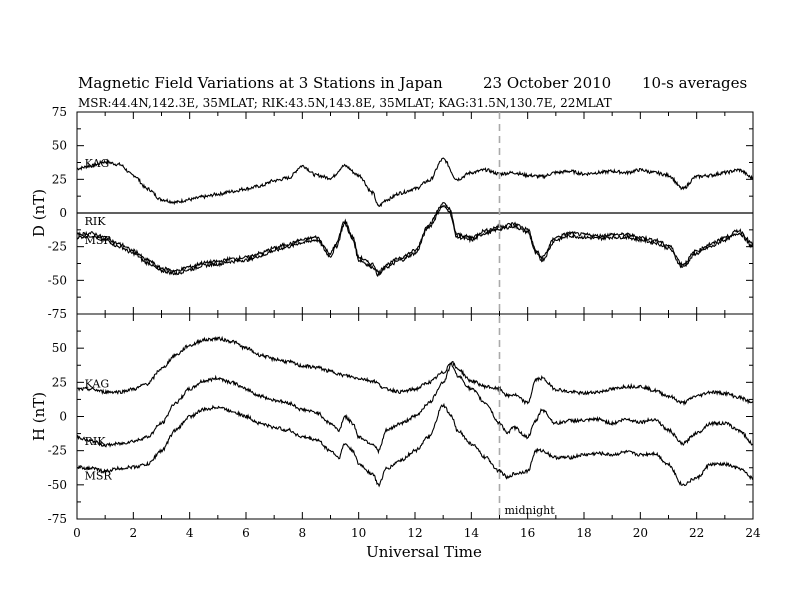 This screenshot has width=792, height=612. Describe the element at coordinates (134, 533) in the screenshot. I see `x-tick-label: 2` at that location.